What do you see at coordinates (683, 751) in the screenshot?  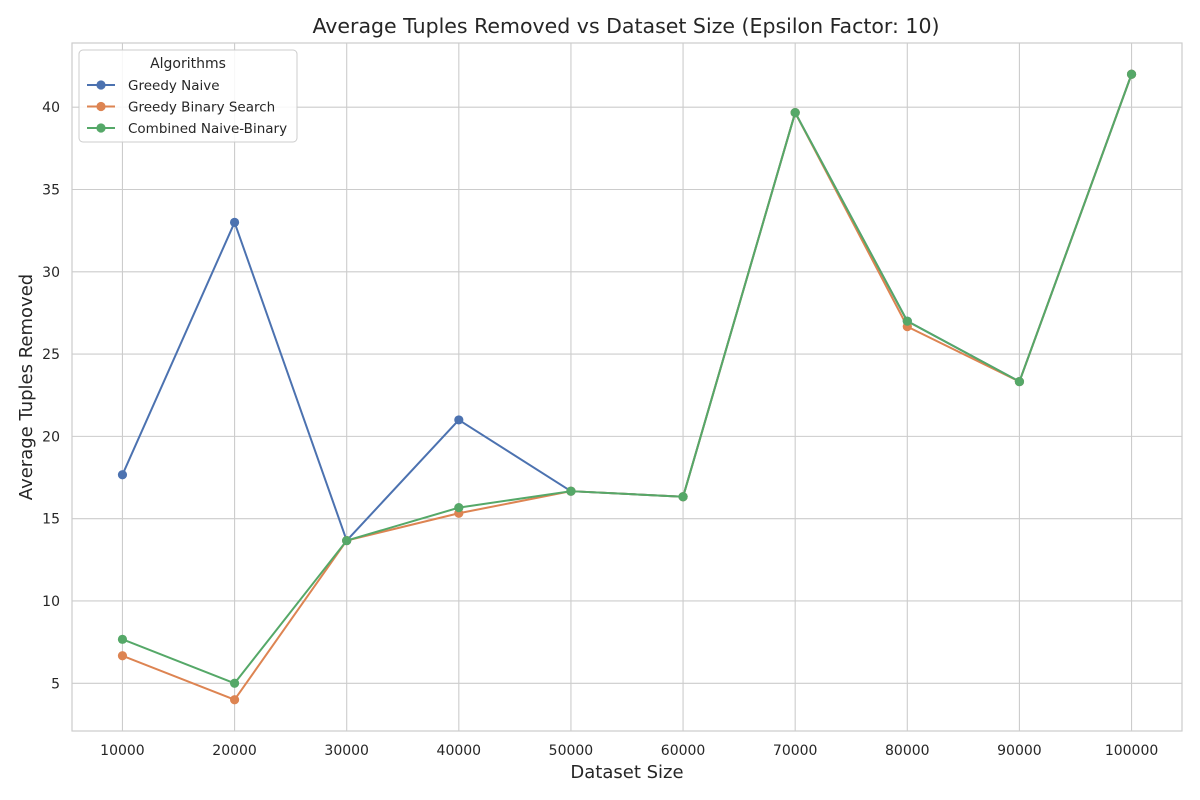 I see `x-tick-label: 60000` at bounding box center [683, 751].